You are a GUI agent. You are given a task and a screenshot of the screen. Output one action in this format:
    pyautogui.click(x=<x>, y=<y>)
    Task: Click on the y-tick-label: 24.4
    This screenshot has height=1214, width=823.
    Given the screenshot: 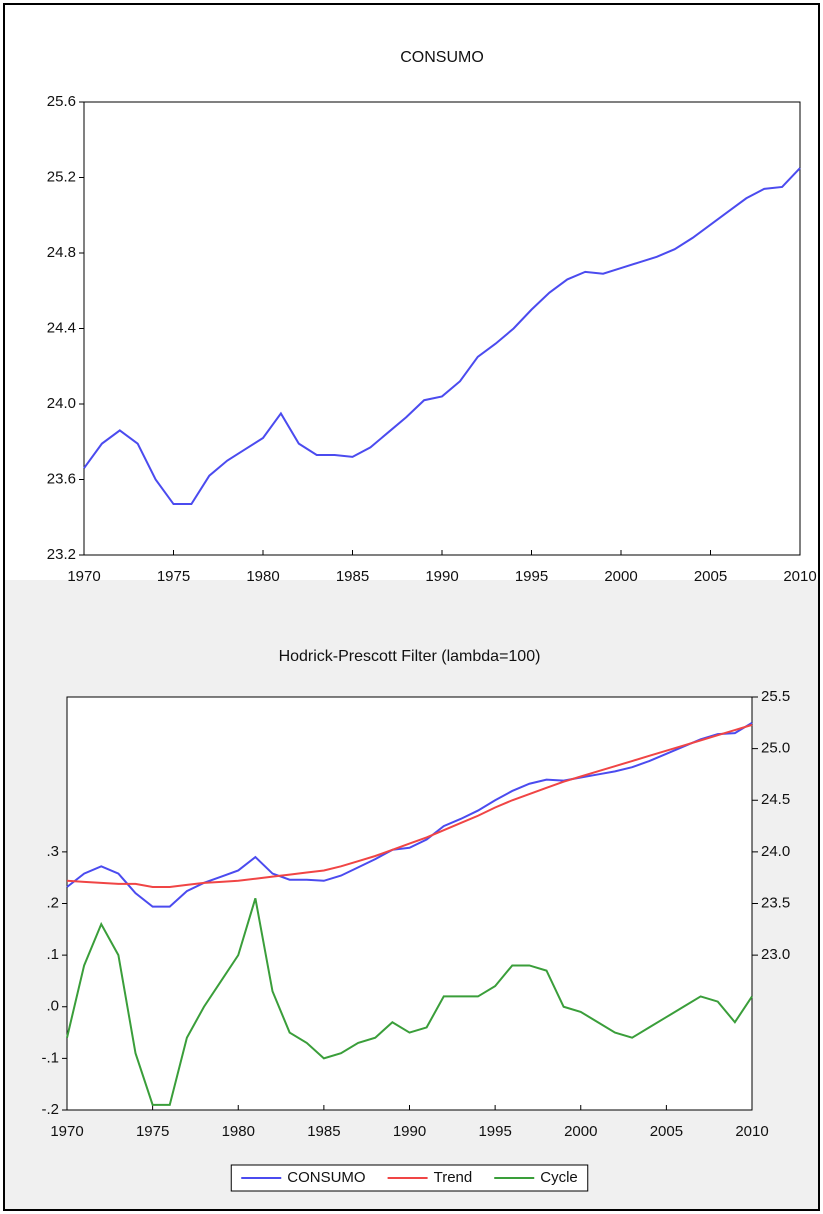 What is the action you would take?
    pyautogui.click(x=61, y=327)
    